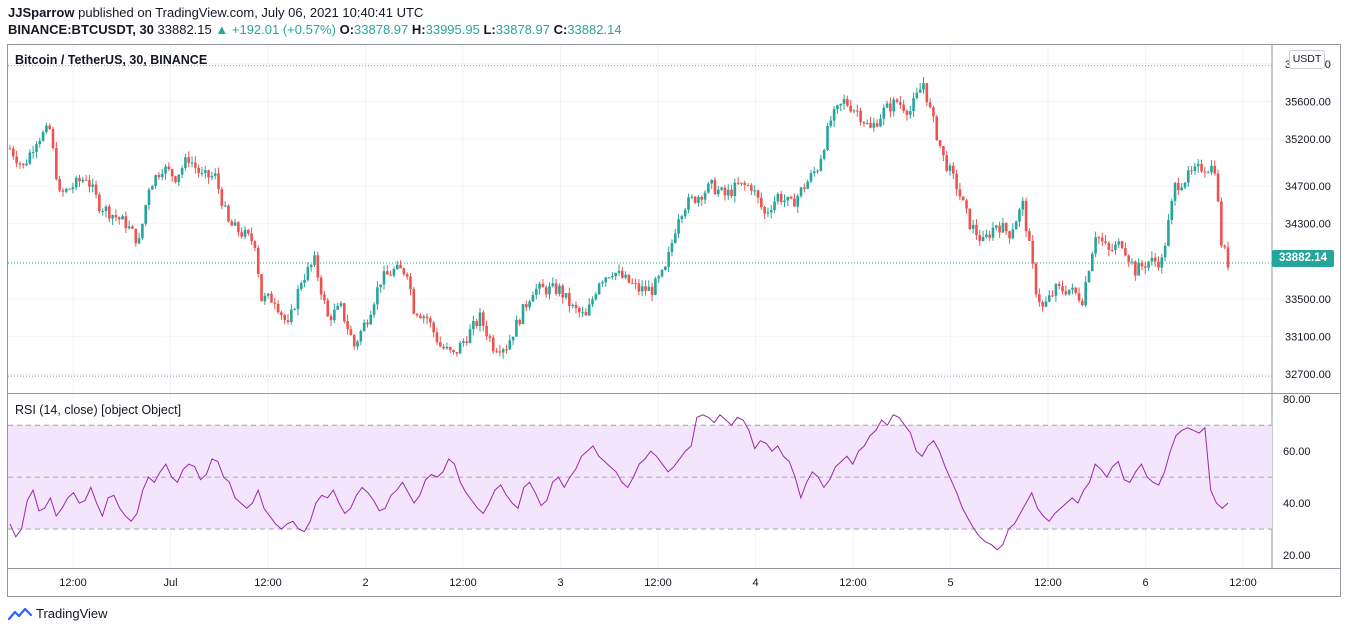  I want to click on close-label: C:, so click(560, 29).